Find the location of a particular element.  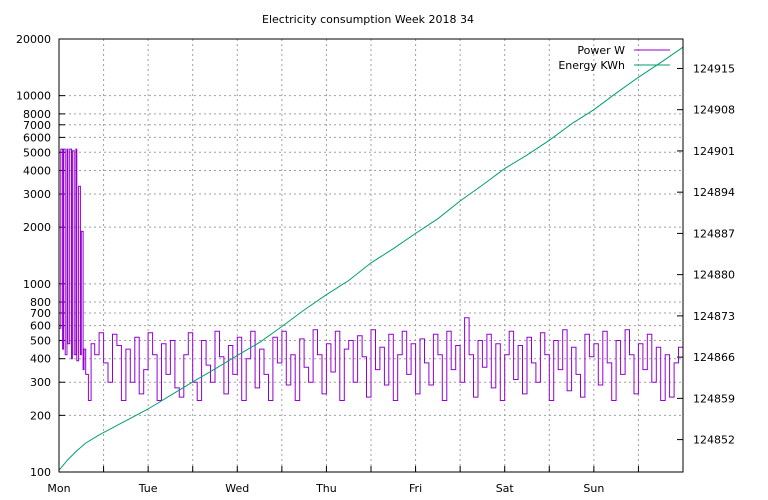

right-tick-label-2: 124866 is located at coordinates (714, 357).